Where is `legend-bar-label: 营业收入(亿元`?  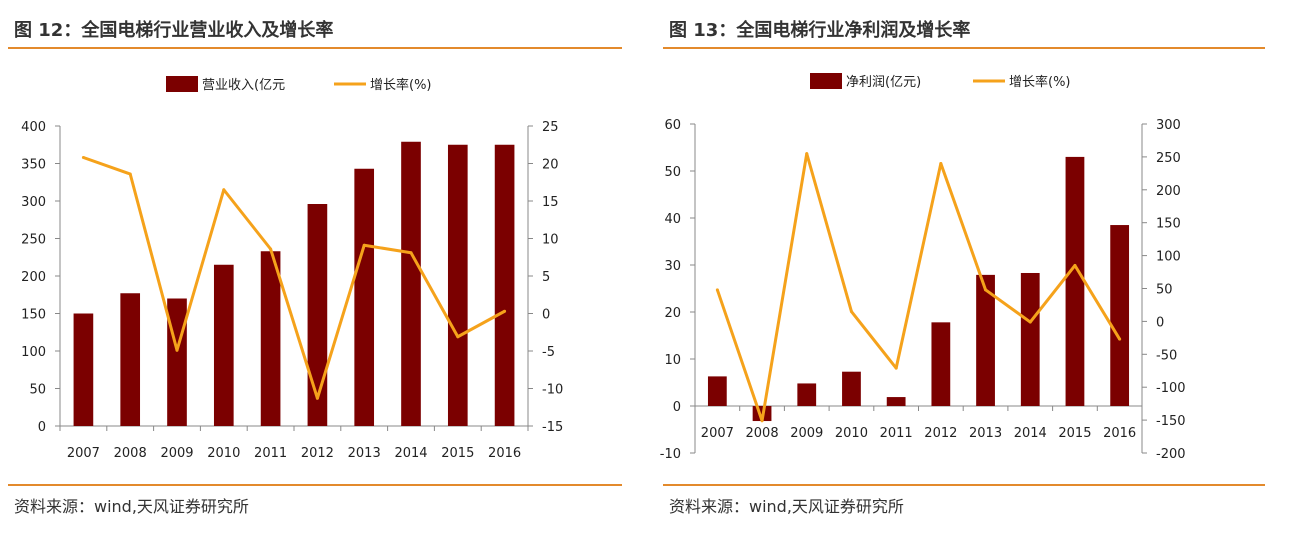
legend-bar-label: 营业收入(亿元 is located at coordinates (243, 85).